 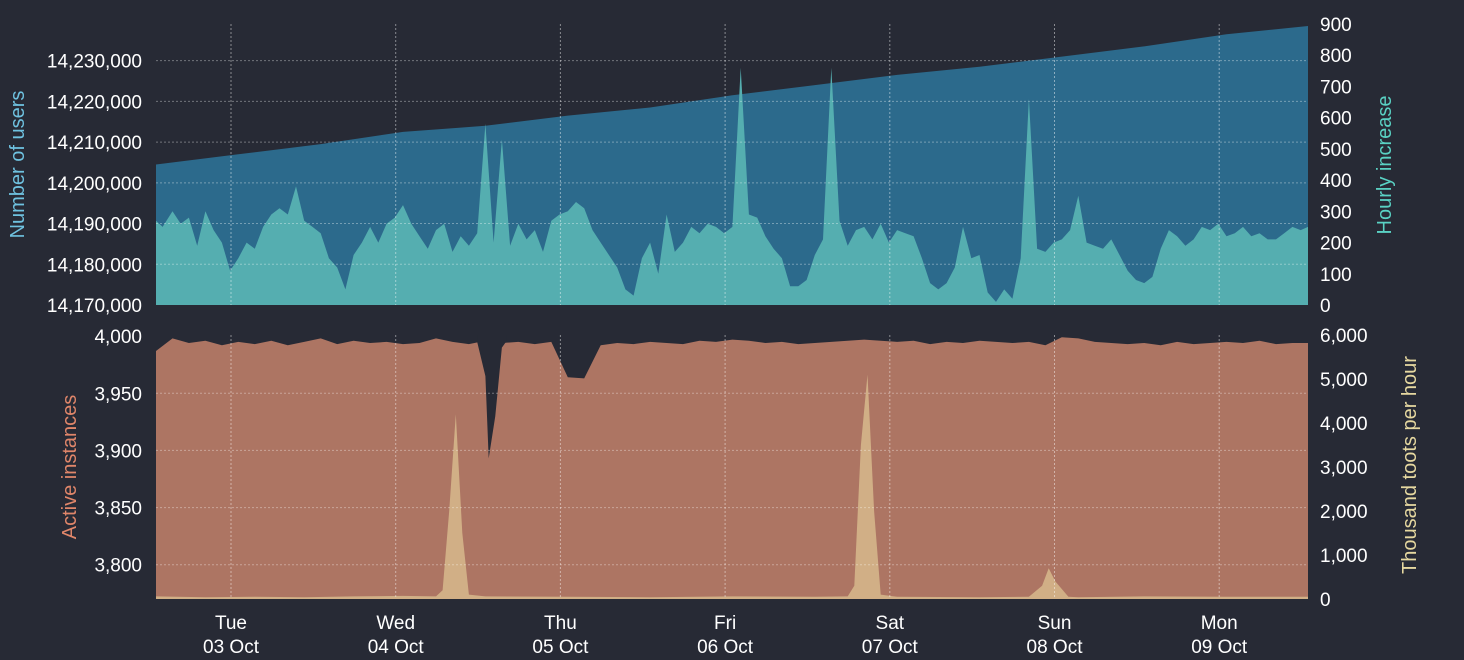 I want to click on y-right-tick-label: 500, so click(x=1336, y=150).